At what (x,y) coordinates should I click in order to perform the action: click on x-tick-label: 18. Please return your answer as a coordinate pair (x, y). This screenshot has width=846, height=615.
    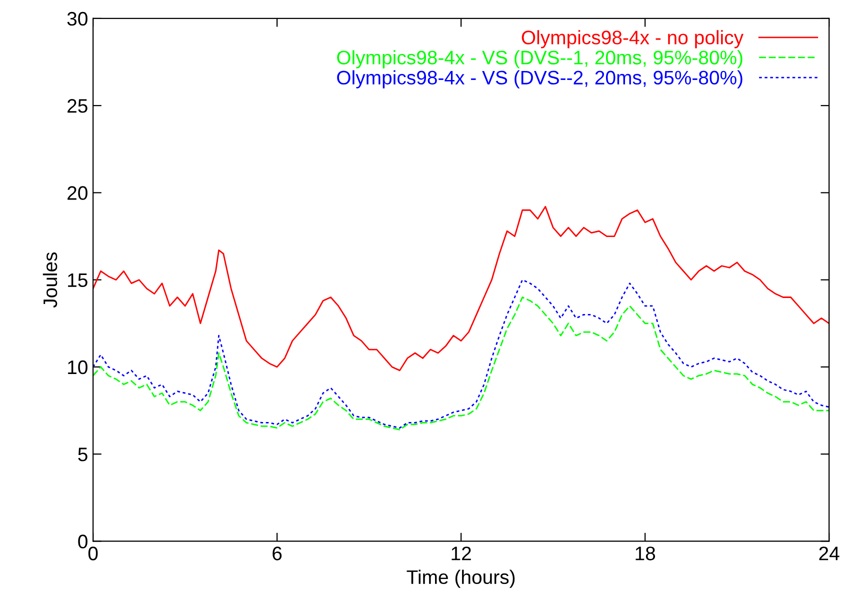
    Looking at the image, I should click on (646, 553).